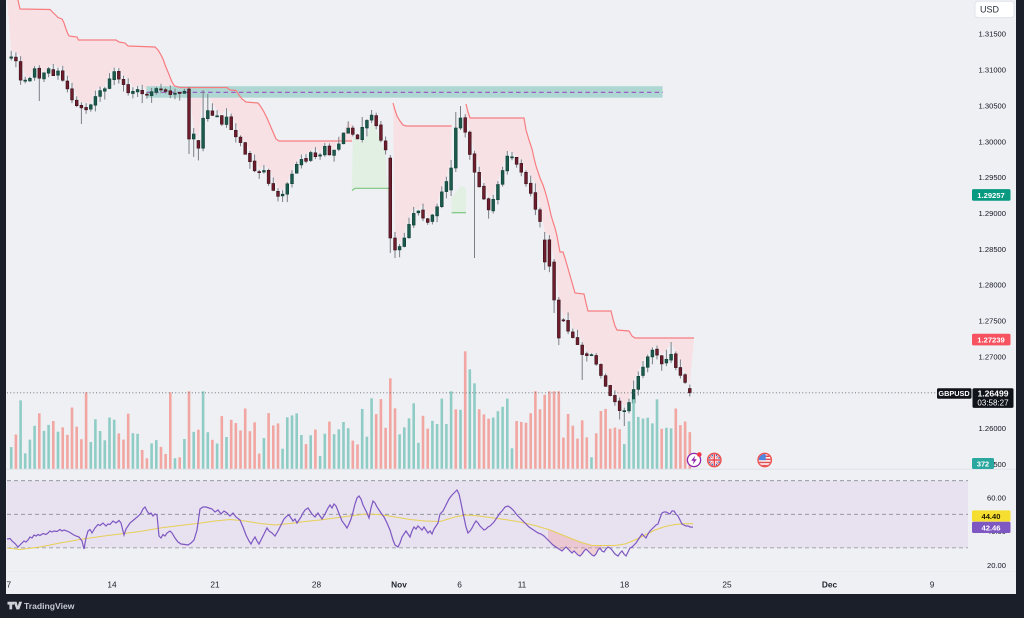 This screenshot has height=618, width=1024. I want to click on svg-text: 372, so click(983, 463).